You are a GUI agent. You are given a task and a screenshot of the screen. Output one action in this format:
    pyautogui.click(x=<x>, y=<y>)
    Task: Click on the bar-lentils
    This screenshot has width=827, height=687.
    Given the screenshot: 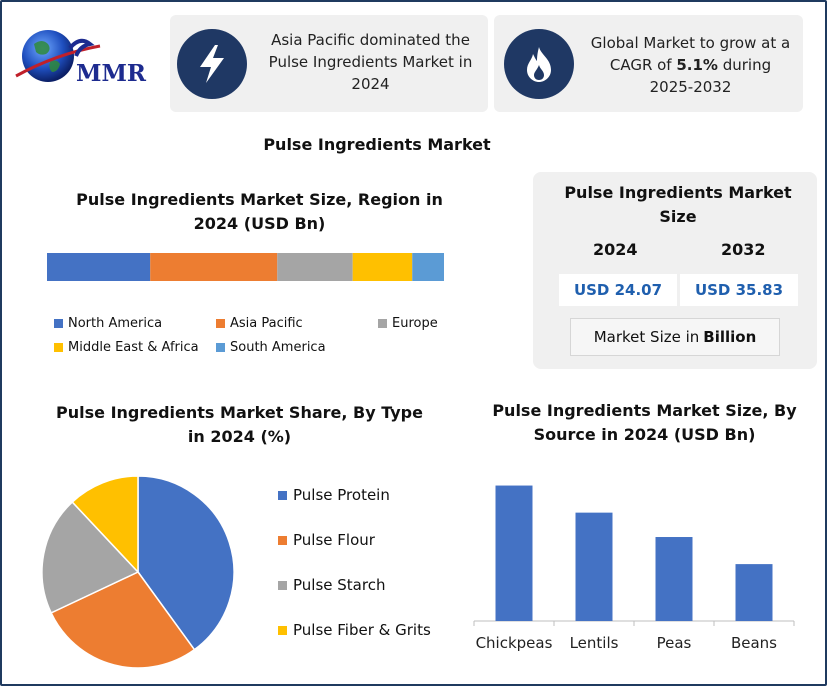 What is the action you would take?
    pyautogui.click(x=594, y=566)
    